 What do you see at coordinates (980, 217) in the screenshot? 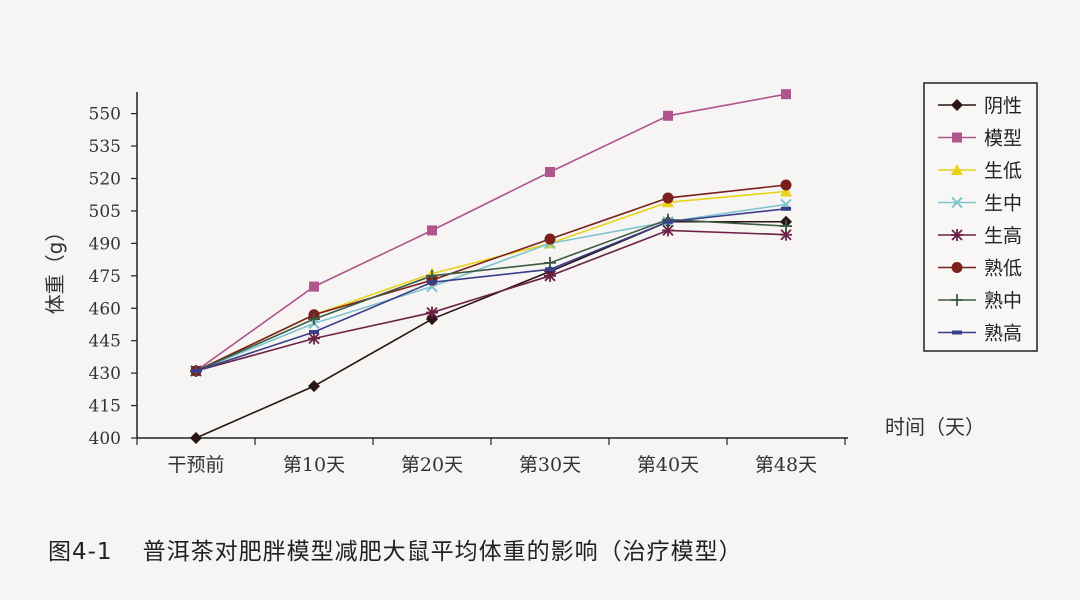
I see `legend-box` at bounding box center [980, 217].